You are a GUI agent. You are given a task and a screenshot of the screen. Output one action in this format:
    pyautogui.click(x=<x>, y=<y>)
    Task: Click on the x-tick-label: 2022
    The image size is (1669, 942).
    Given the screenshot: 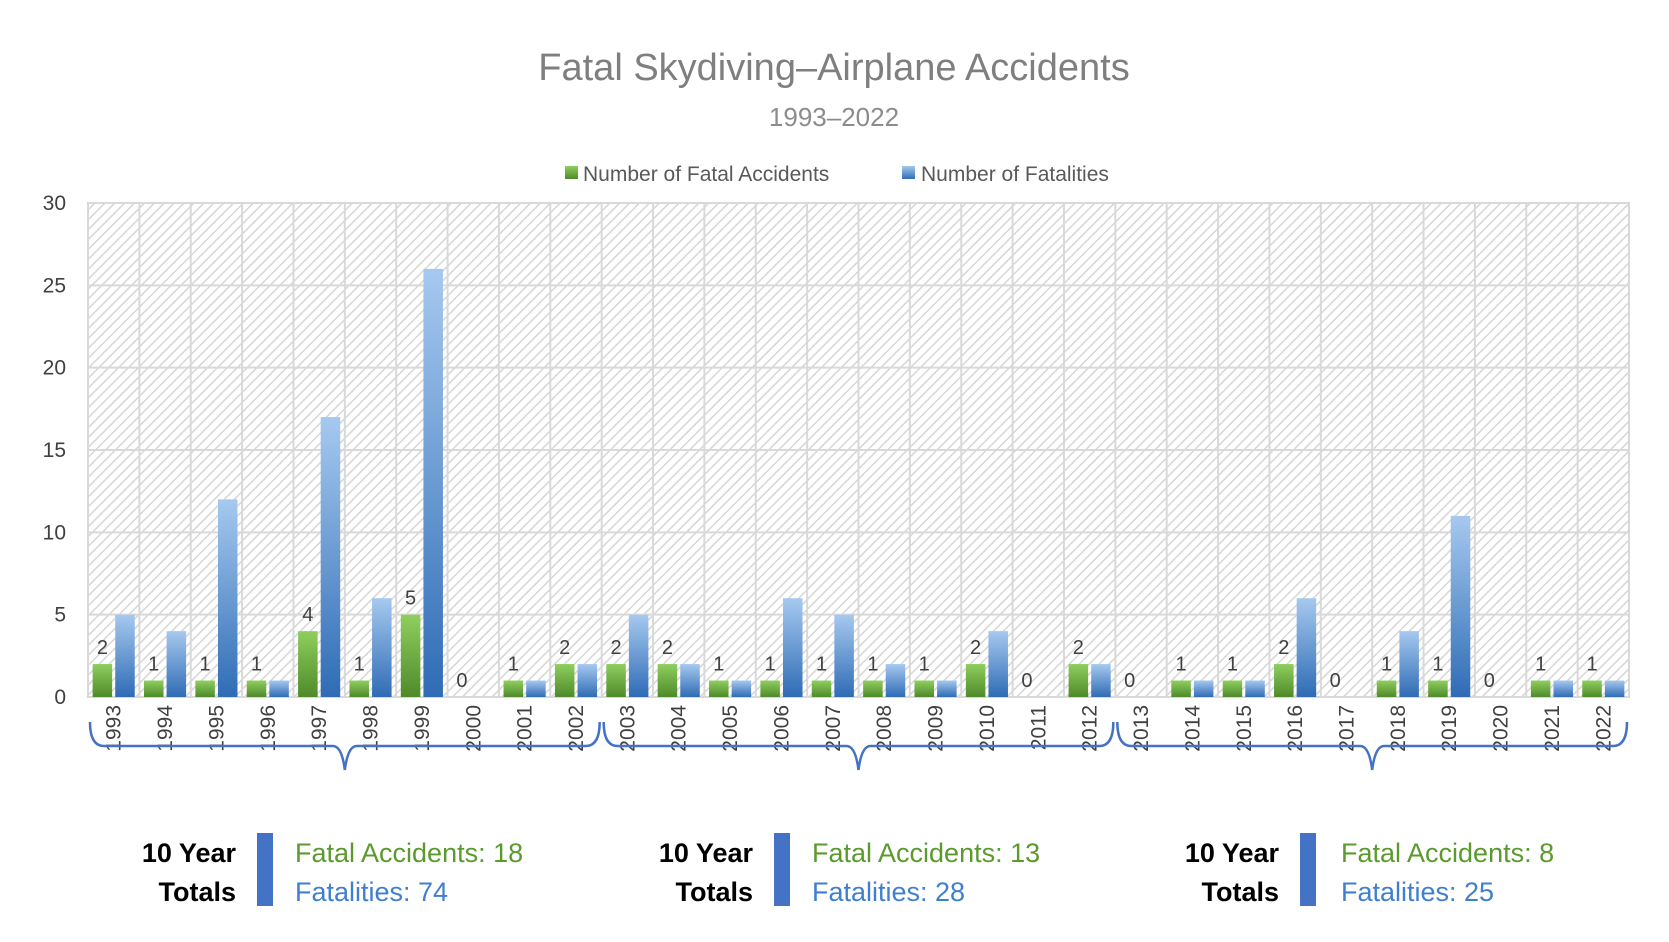 What is the action you would take?
    pyautogui.click(x=1603, y=728)
    